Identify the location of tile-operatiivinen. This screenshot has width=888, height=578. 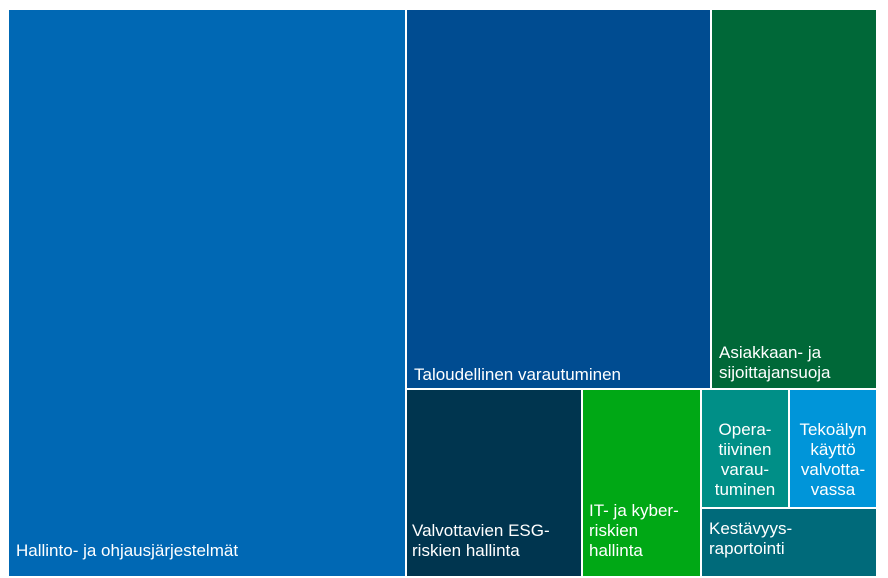
(745, 448).